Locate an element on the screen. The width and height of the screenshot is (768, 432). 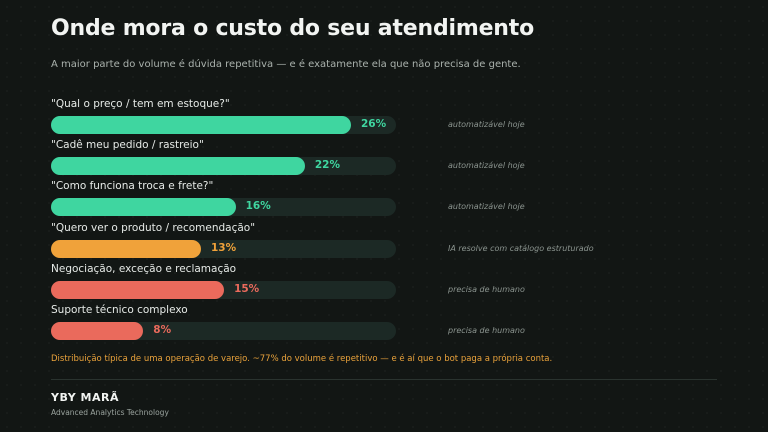
bar-track: 16% is located at coordinates (223, 207).